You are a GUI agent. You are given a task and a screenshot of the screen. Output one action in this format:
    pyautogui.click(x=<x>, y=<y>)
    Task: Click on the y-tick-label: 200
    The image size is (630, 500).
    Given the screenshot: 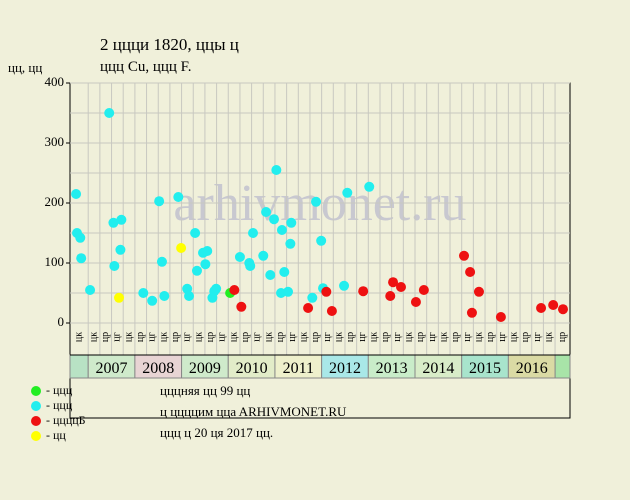 What is the action you would take?
    pyautogui.click(x=55, y=201)
    